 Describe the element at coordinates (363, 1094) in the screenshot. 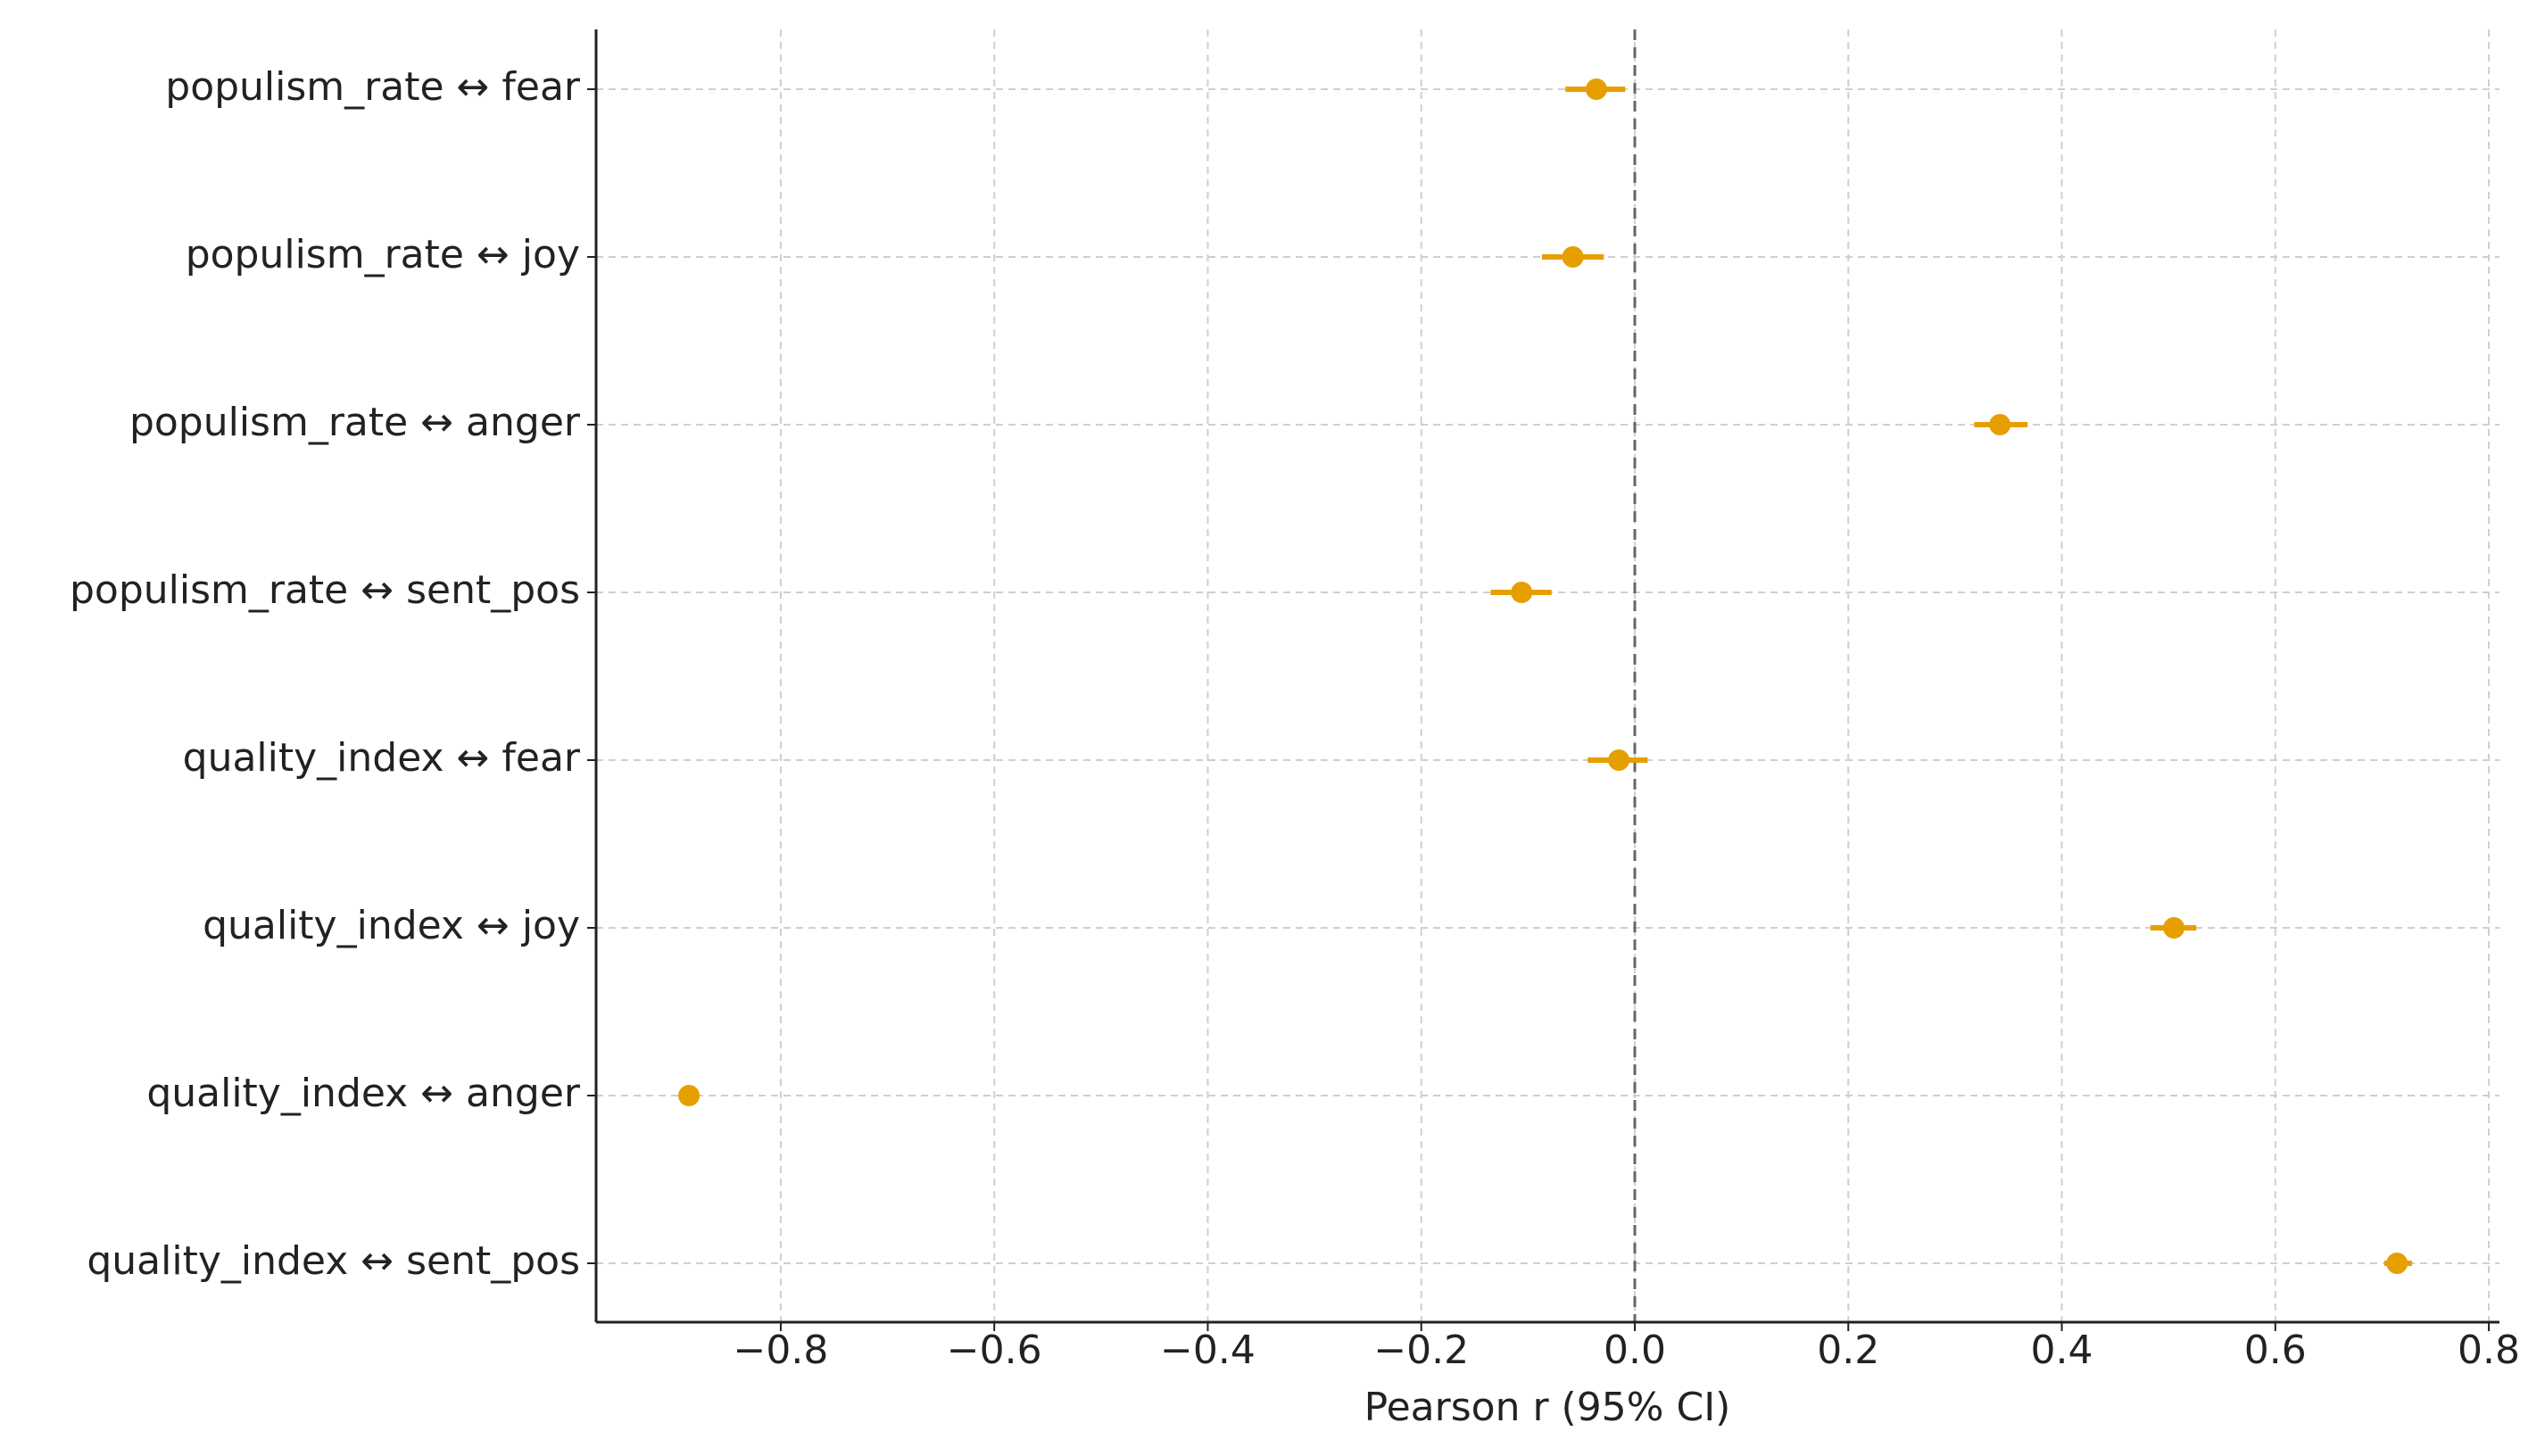

I see `y-tick-label: quality_index ↔ anger` at that location.